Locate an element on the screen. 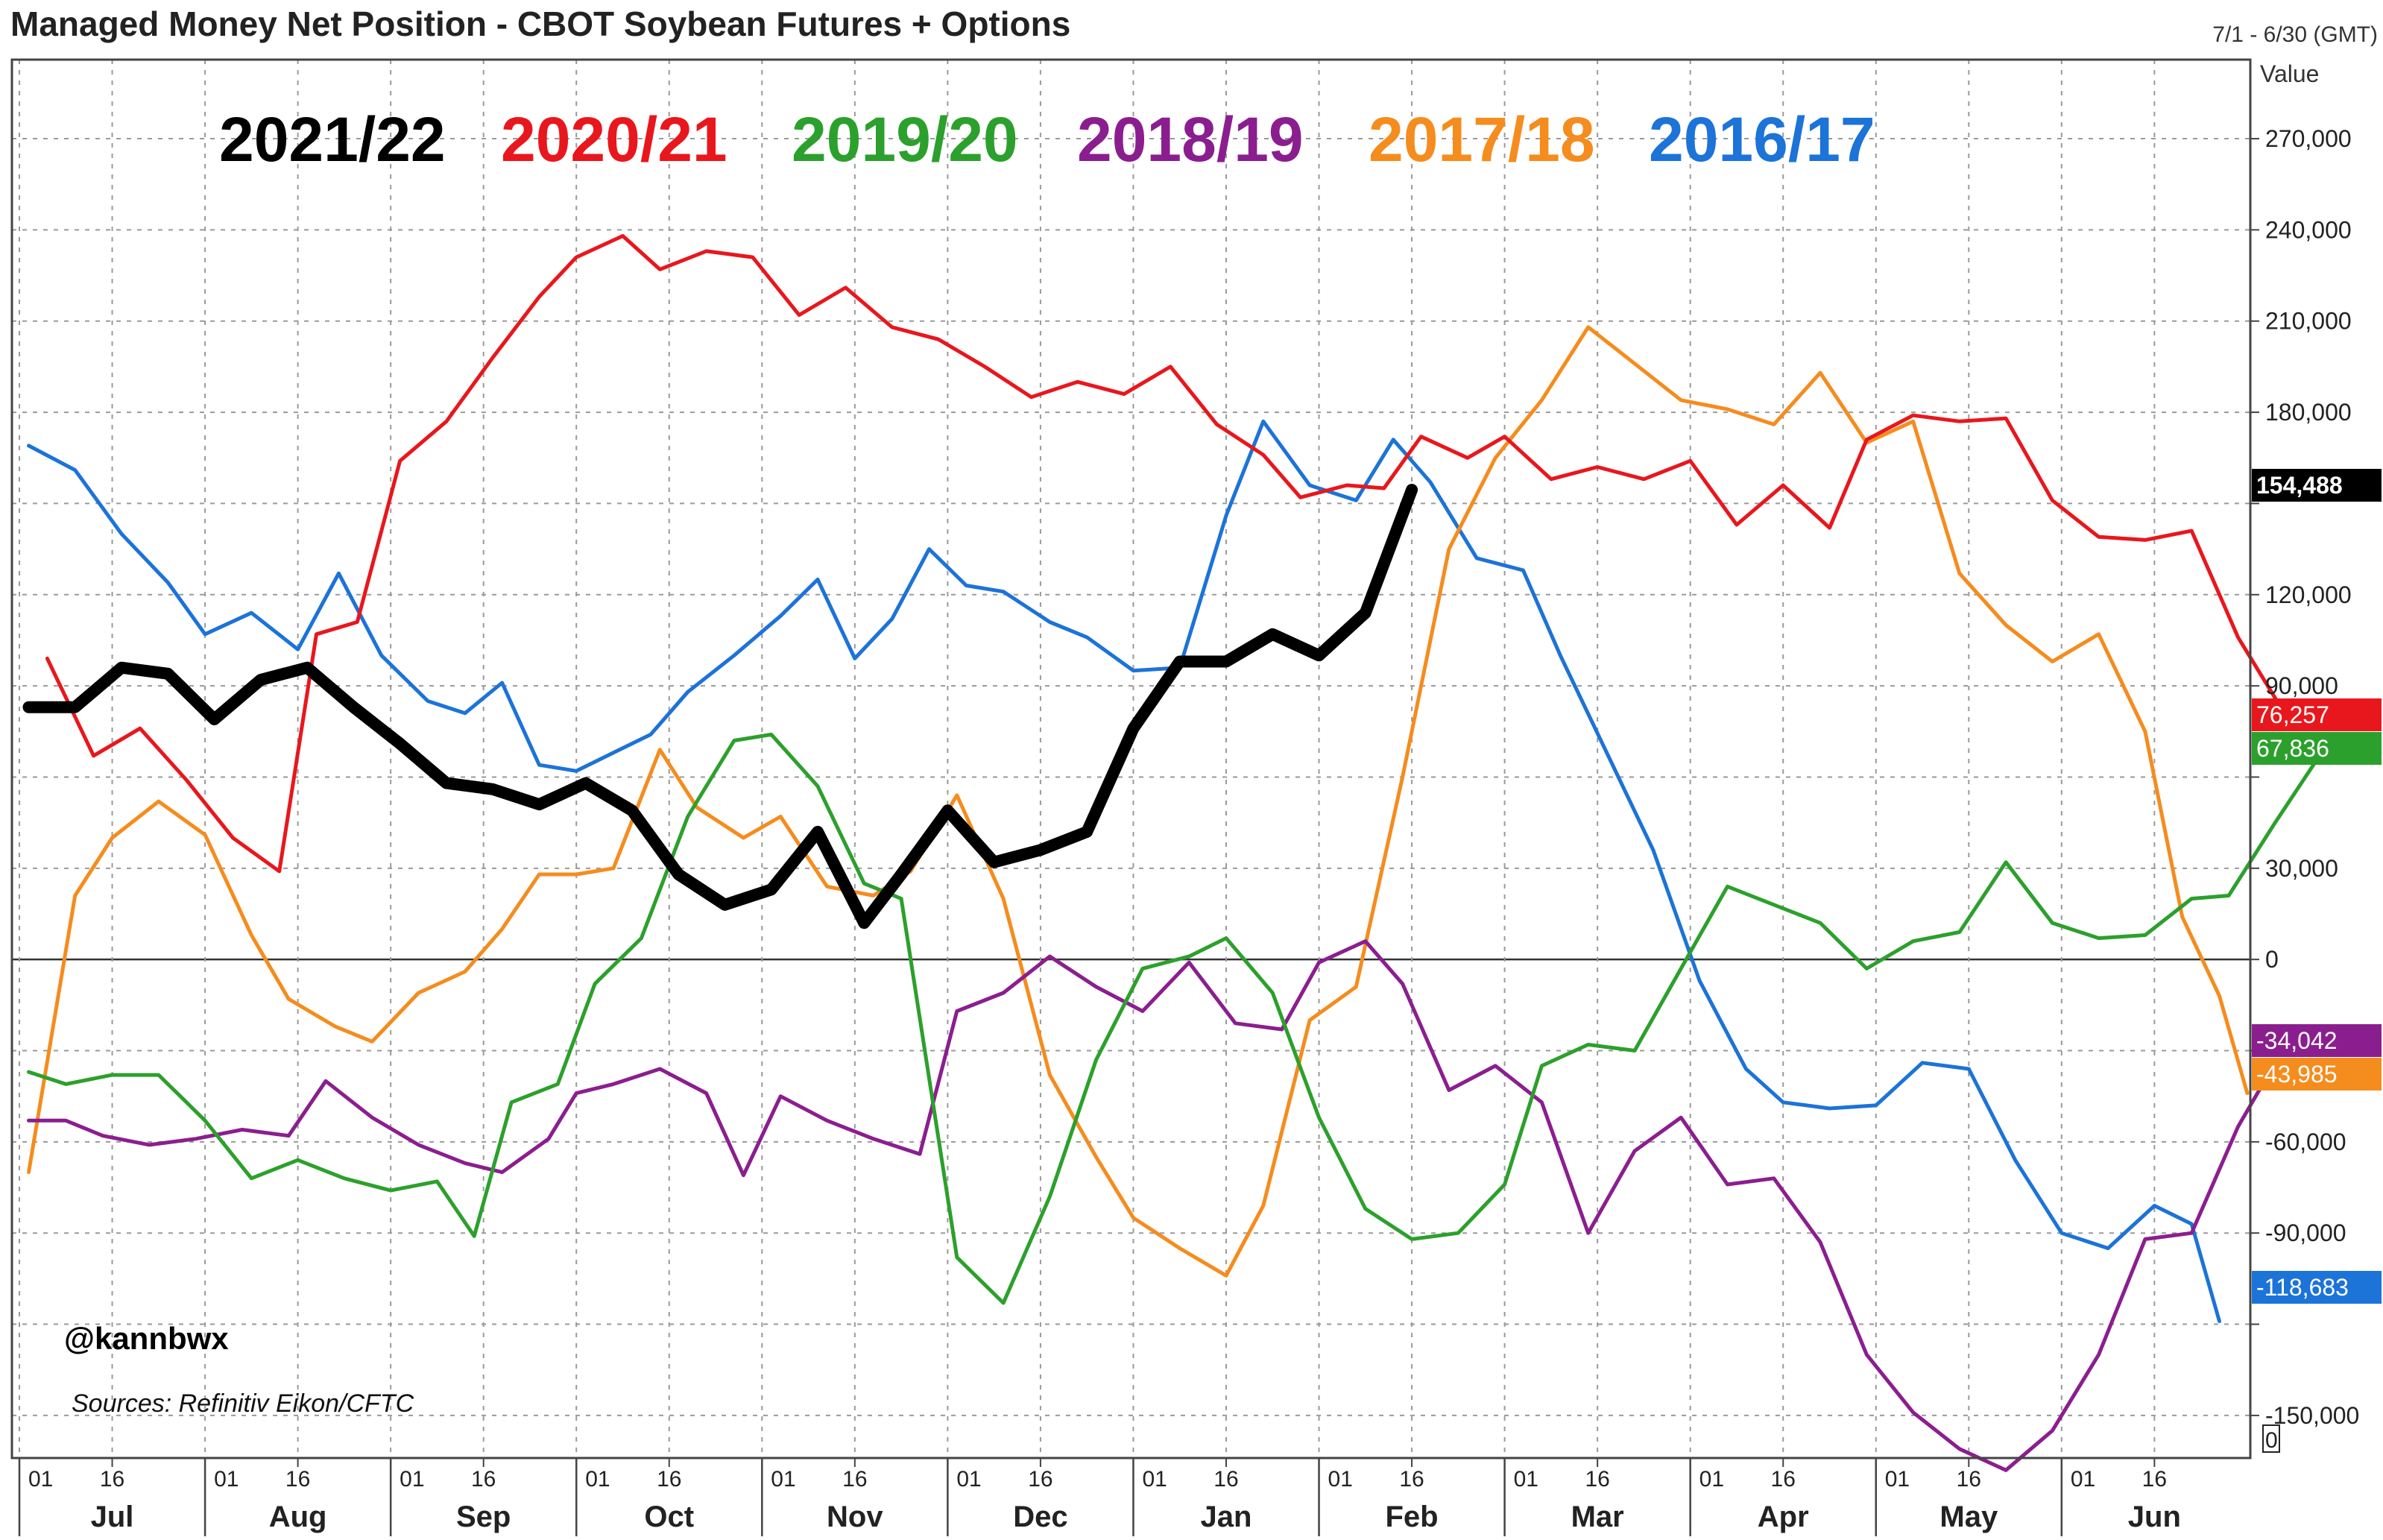  x-month-label: Dec is located at coordinates (1040, 1516).